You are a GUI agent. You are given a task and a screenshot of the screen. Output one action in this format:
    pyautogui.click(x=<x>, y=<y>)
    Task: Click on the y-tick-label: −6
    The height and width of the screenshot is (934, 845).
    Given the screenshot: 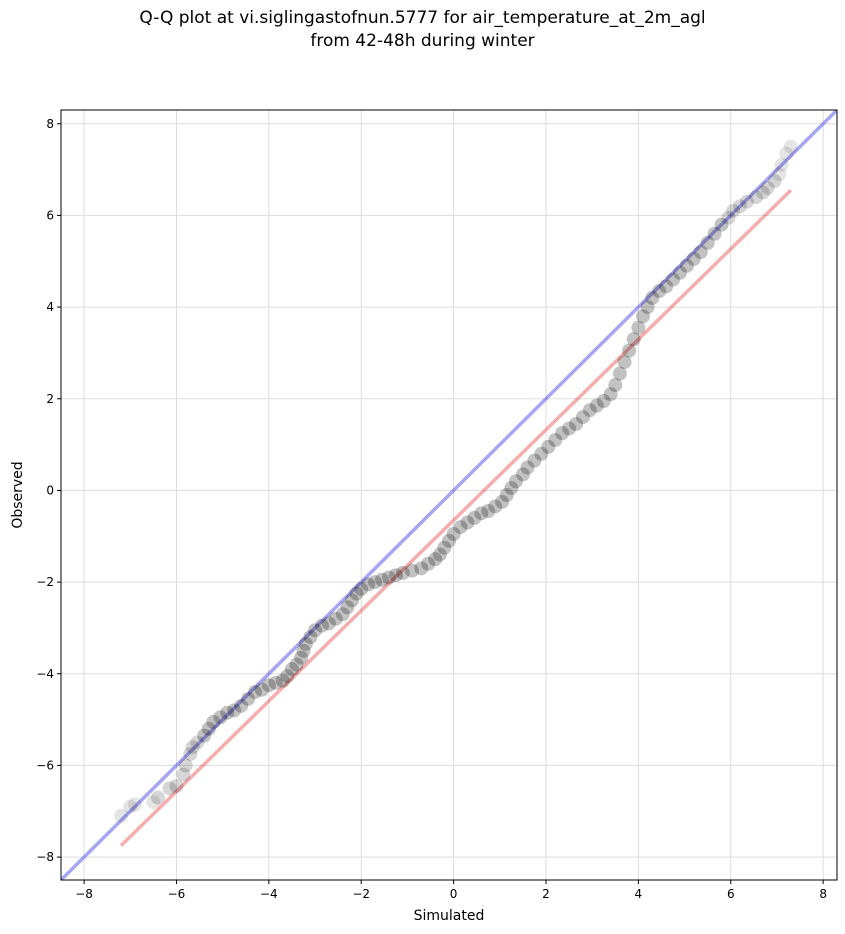 What is the action you would take?
    pyautogui.click(x=45, y=765)
    